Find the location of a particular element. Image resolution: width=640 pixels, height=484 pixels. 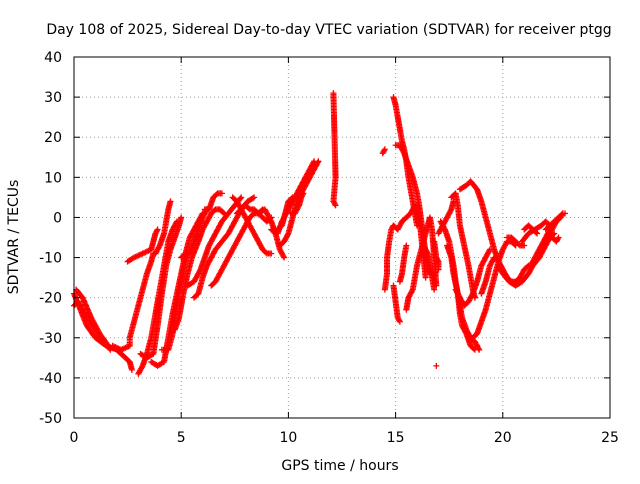

x-tick-label: 15 is located at coordinates (396, 438).